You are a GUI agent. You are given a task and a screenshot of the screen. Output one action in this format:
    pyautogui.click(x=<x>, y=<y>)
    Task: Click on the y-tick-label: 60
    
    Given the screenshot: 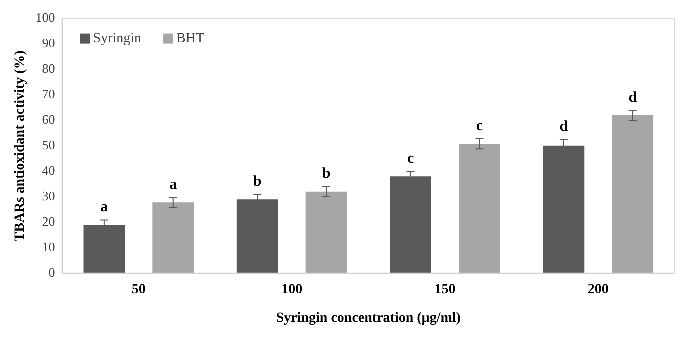 What is the action you would take?
    pyautogui.click(x=49, y=120)
    